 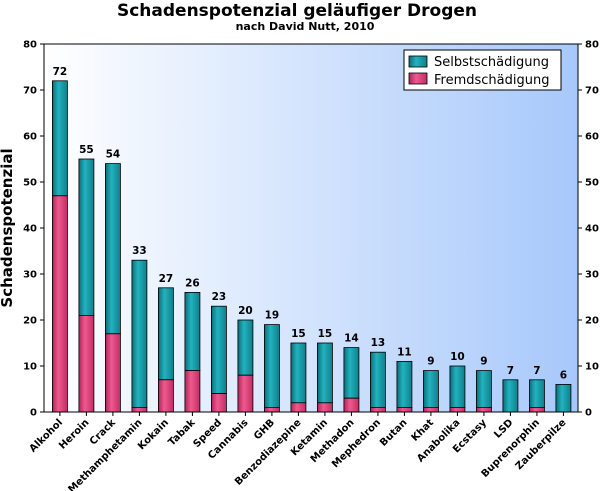 I want to click on y-tick-label-left: 20, so click(x=30, y=321).